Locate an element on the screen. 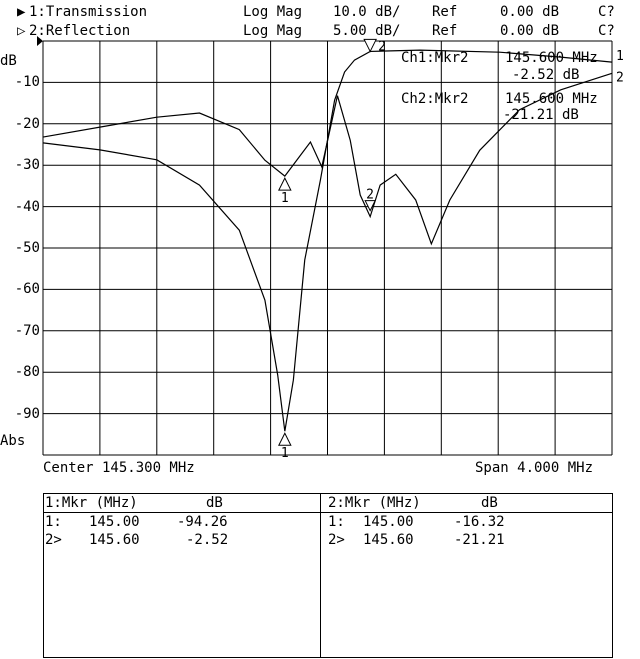 The height and width of the screenshot is (659, 640). ch1-scale: 10.0 dB/ is located at coordinates (367, 12).